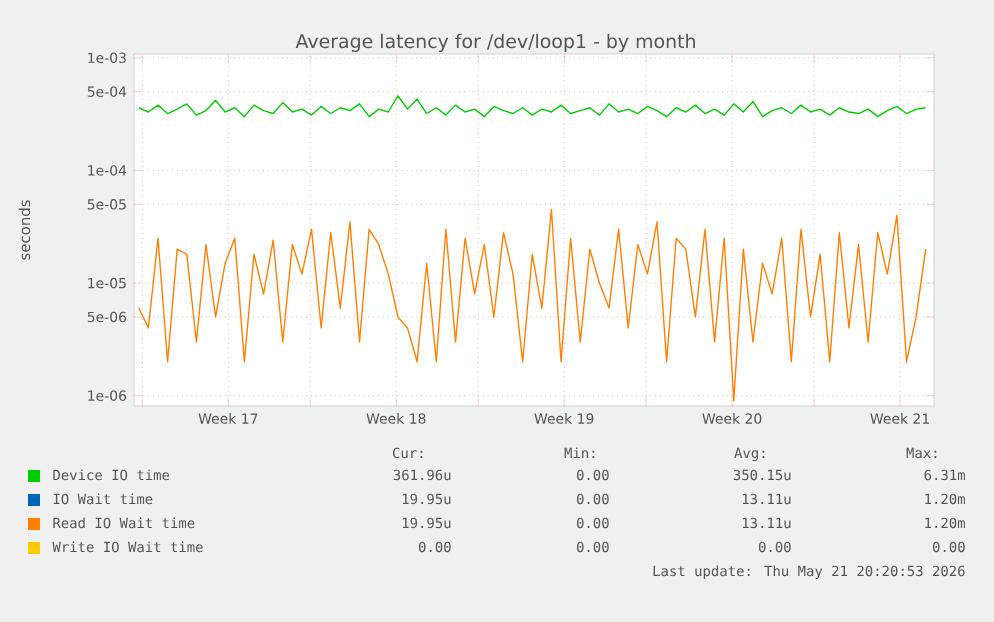 This screenshot has width=994, height=622. What do you see at coordinates (495, 42) in the screenshot?
I see `chart-title: Average latency for /dev/loop1 - by month` at bounding box center [495, 42].